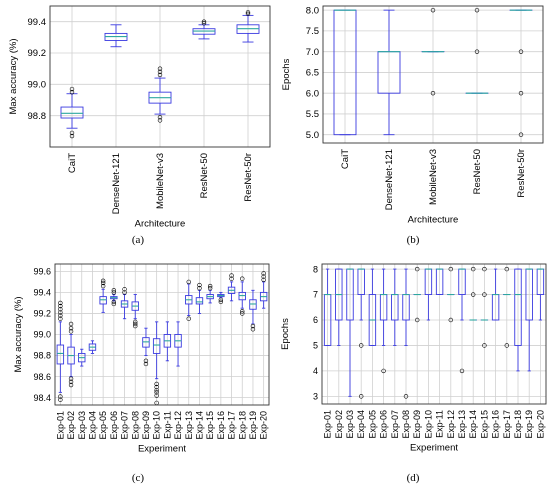 This screenshot has height=485, width=550. I want to click on x-tick-label: MobileNet-v3, so click(160, 181).